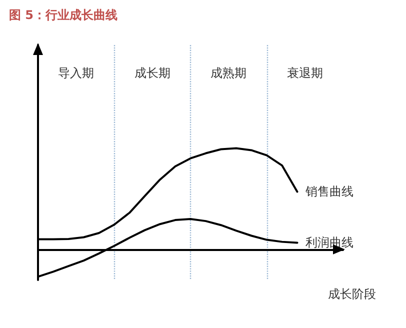  Describe the element at coordinates (352, 294) in the screenshot. I see `x-axis-title: 成长阶段` at that location.